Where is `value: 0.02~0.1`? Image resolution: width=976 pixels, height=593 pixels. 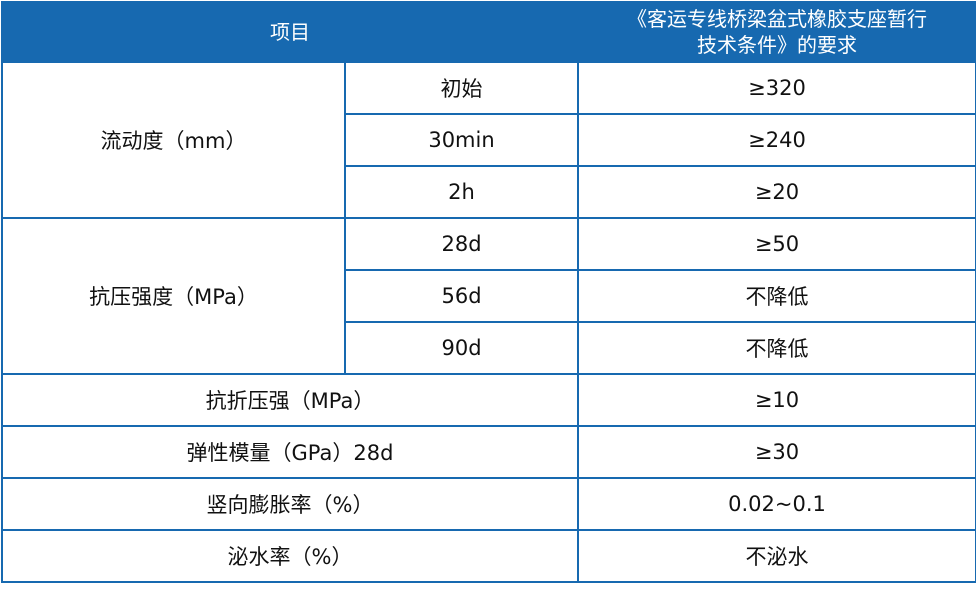 value: 0.02~0.1 is located at coordinates (776, 504).